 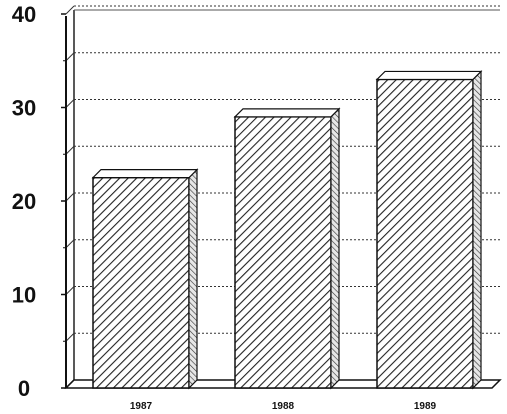 I want to click on y-tick-label: 20, so click(x=24, y=201).